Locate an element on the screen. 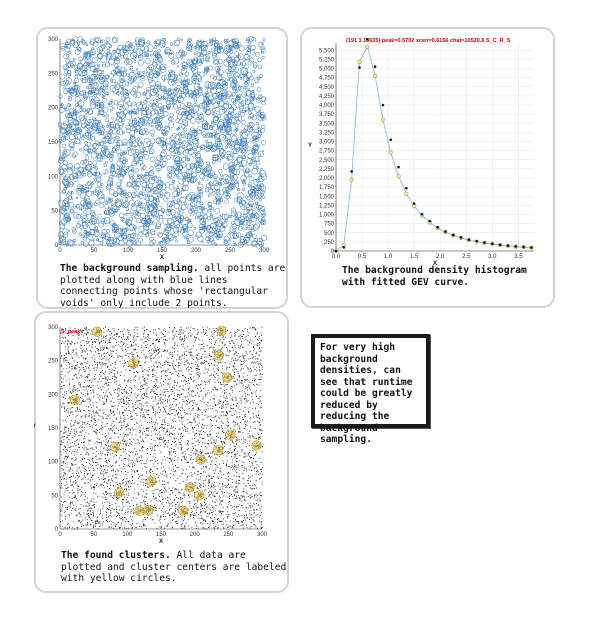  bg-y-tick-label: 0 is located at coordinates (57, 246).